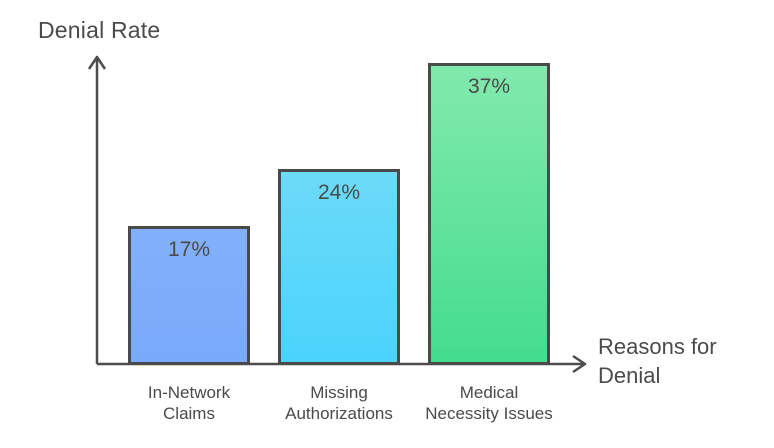 The image size is (774, 448). What do you see at coordinates (189, 392) in the screenshot?
I see `category-label-line1: In-Network` at bounding box center [189, 392].